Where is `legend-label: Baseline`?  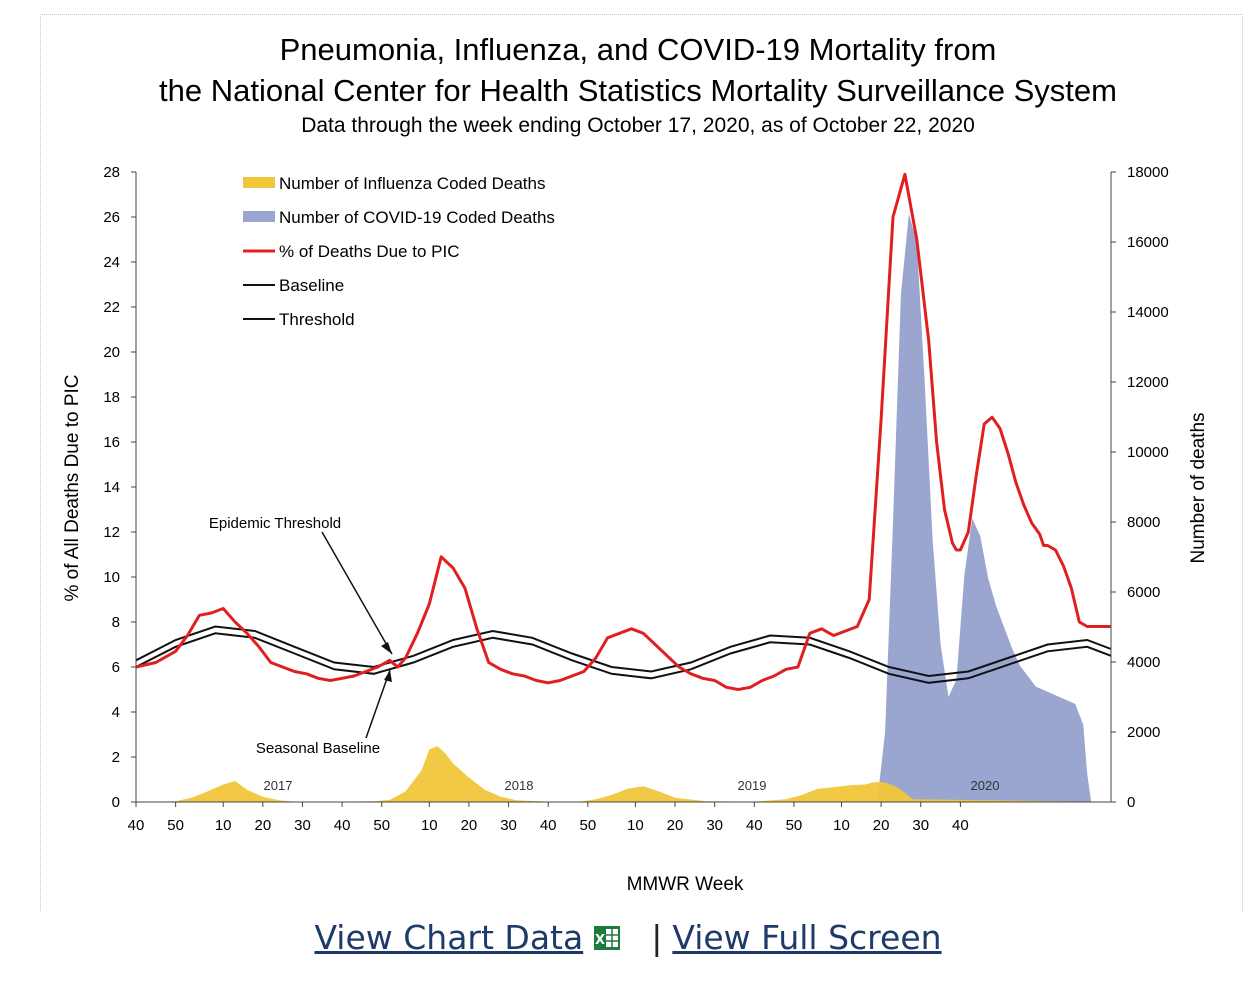
legend-label: Baseline is located at coordinates (311, 285).